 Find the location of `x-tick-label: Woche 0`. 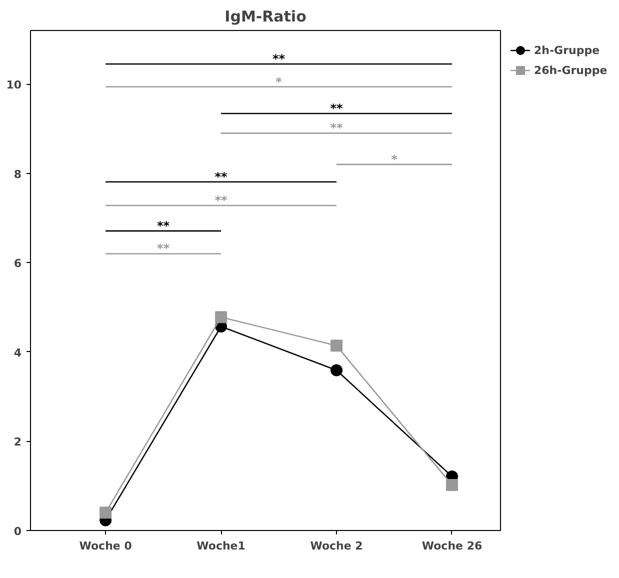

x-tick-label: Woche 0 is located at coordinates (105, 546).